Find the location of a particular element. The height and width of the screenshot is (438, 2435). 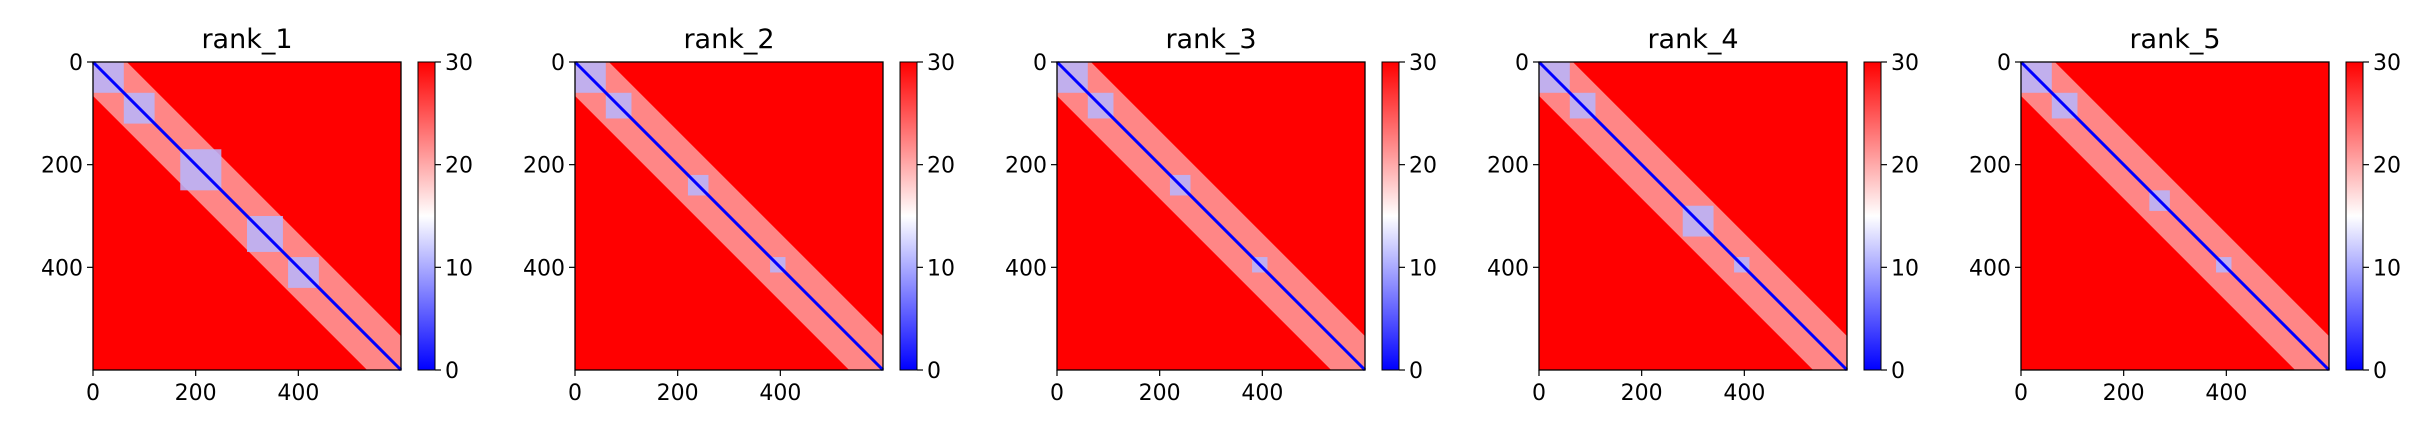

panel-title: rank_5 is located at coordinates (2174, 39).